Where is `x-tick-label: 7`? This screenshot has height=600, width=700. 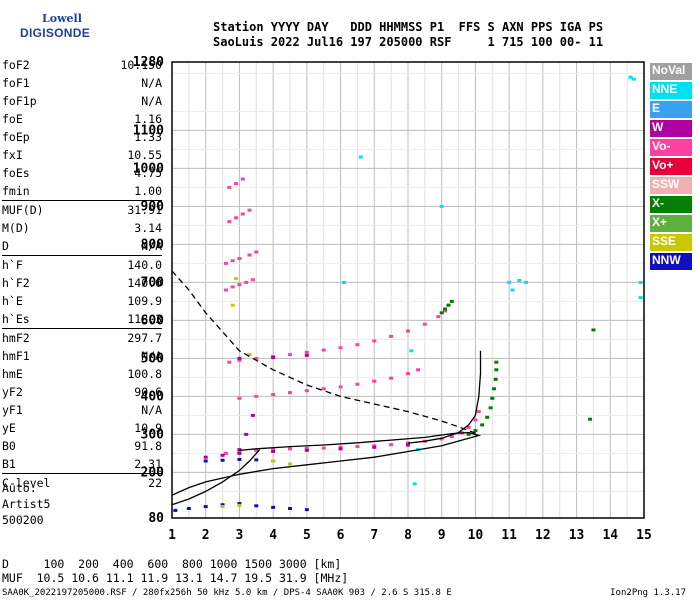
x-tick-label: 7 is located at coordinates (374, 535).